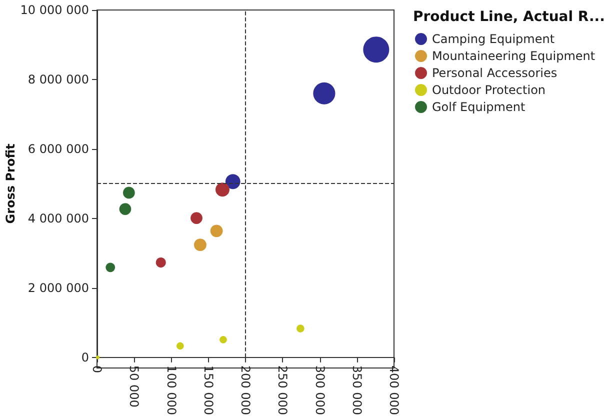 This screenshot has width=606, height=418. I want to click on x-tick-label: 400 000, so click(394, 390).